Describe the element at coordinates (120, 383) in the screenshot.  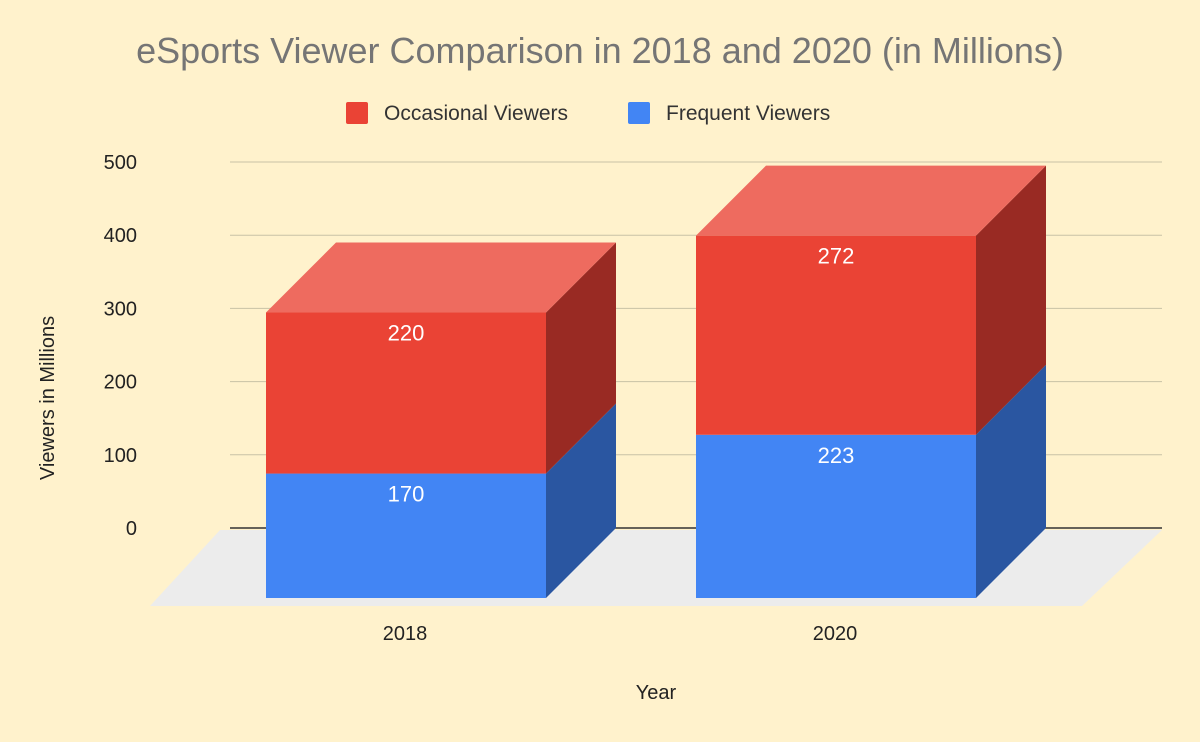
I see `y-tick-label: 200` at that location.